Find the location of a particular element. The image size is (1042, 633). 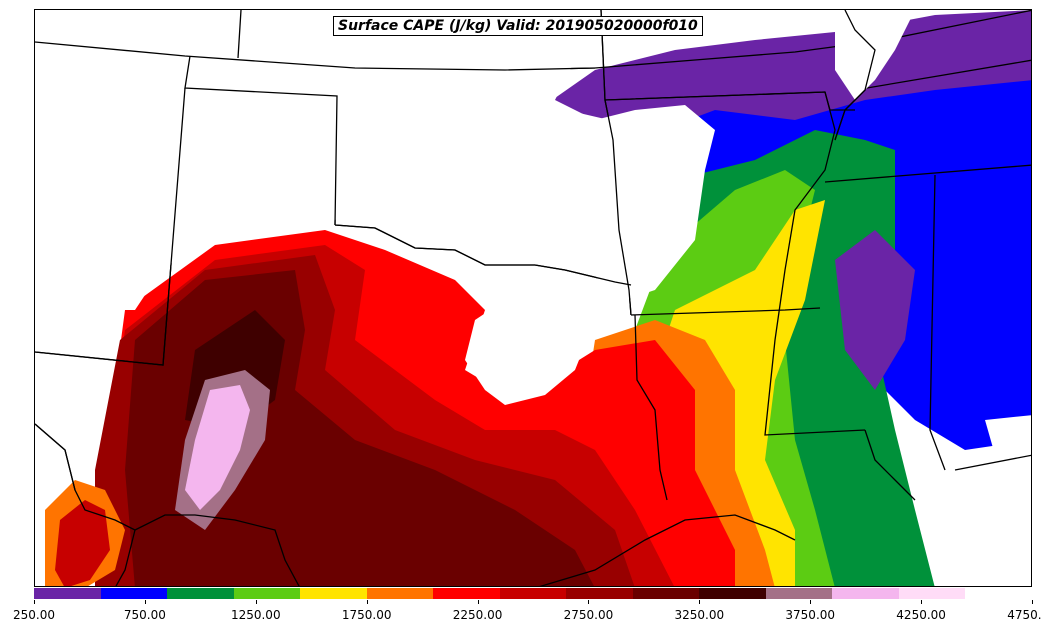

colorbar-tick-label: 2750.00 is located at coordinates (588, 615).